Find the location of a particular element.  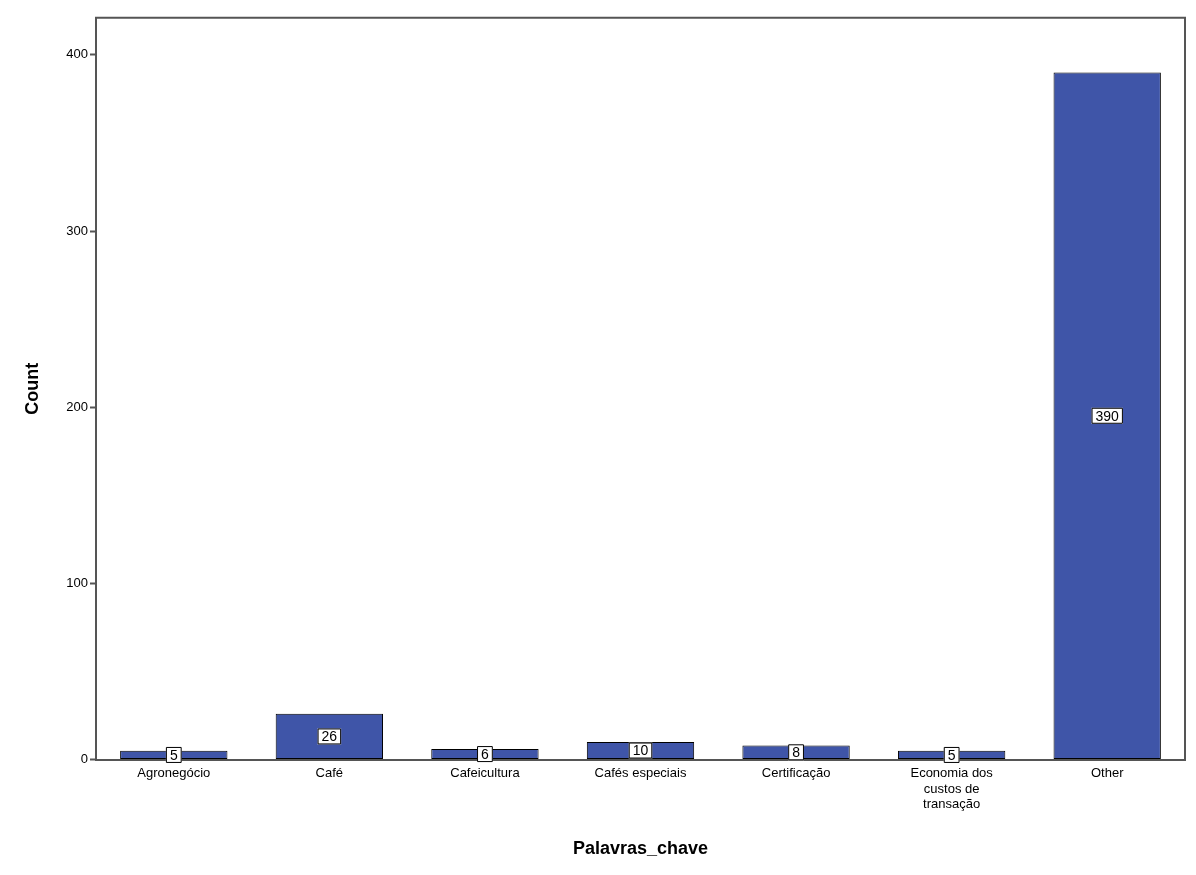

y-axis-title: Count is located at coordinates (31, 388).